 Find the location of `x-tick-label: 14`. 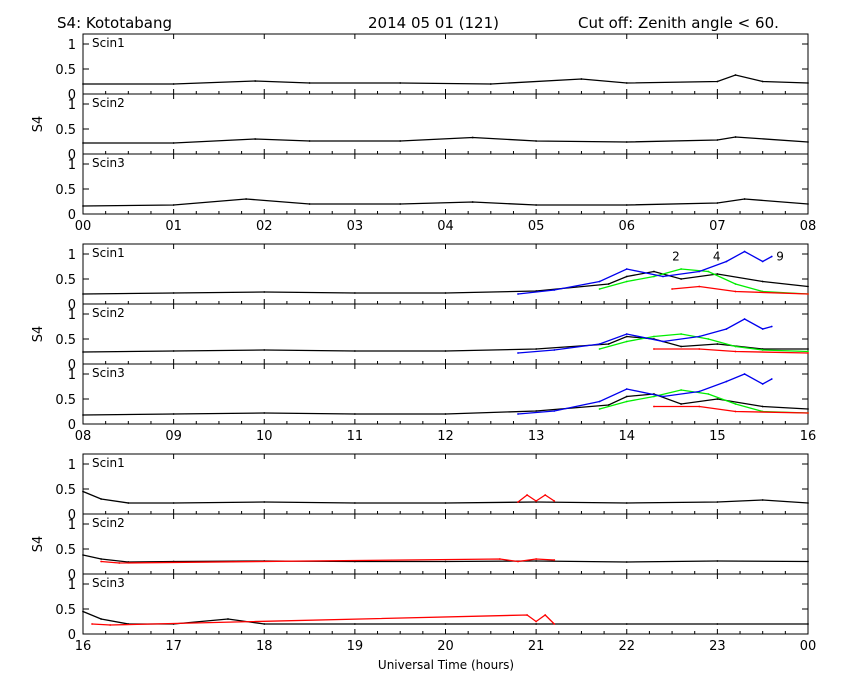

x-tick-label: 14 is located at coordinates (626, 436).